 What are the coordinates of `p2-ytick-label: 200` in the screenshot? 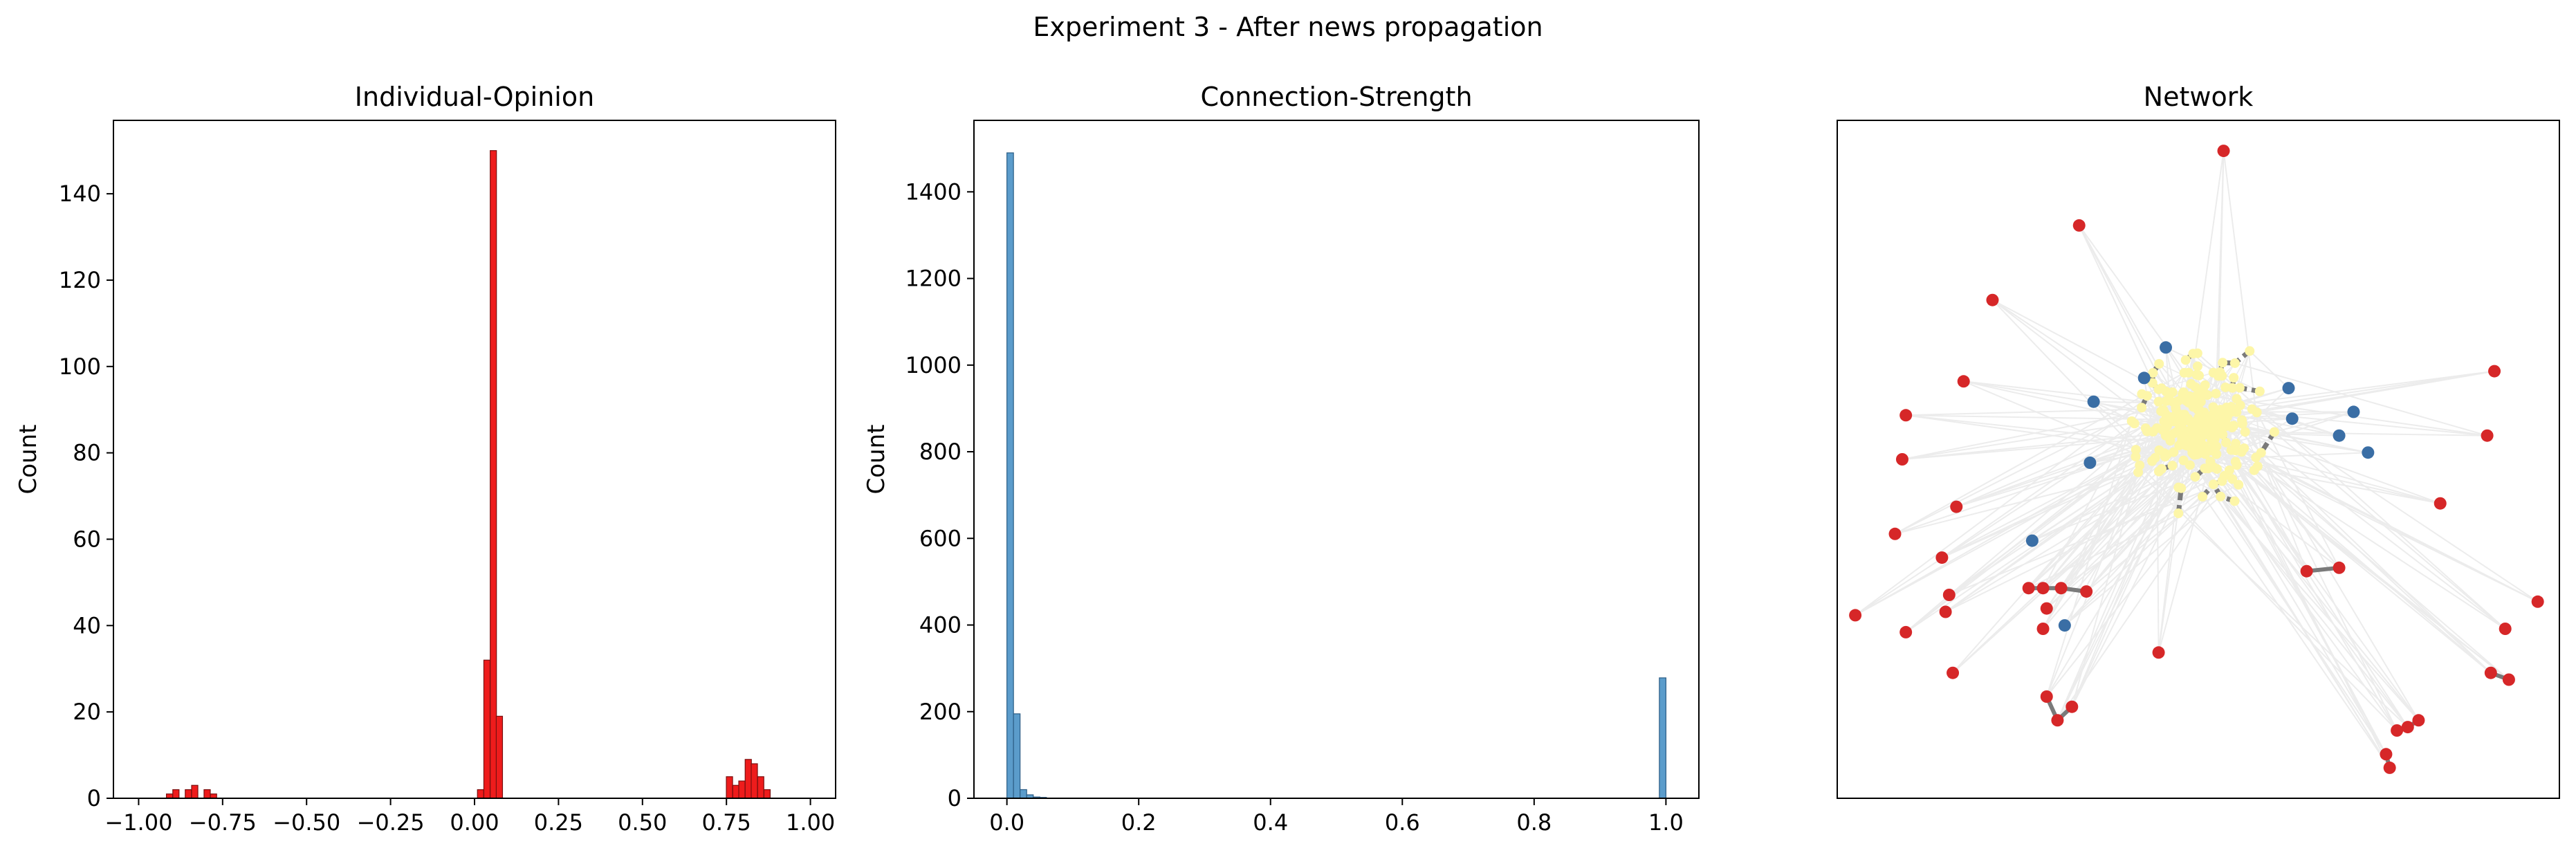 It's located at (940, 712).